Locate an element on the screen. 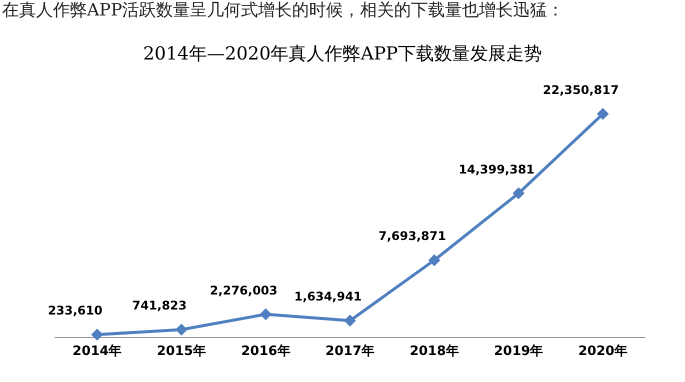 The width and height of the screenshot is (685, 382). data-label: 741,823 is located at coordinates (159, 305).